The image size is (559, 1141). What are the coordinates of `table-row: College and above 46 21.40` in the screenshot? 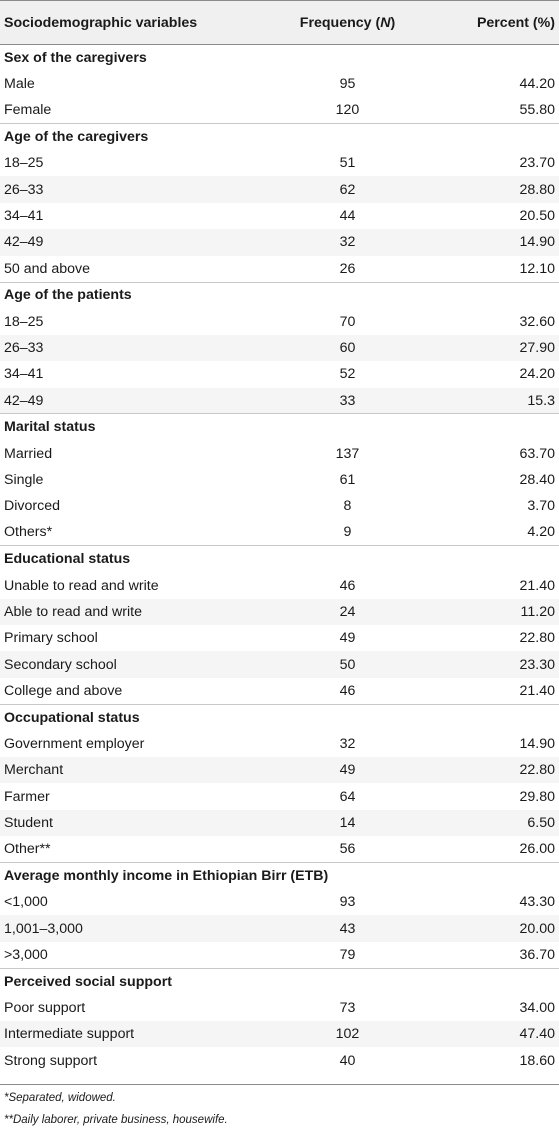 It's located at (279, 691).